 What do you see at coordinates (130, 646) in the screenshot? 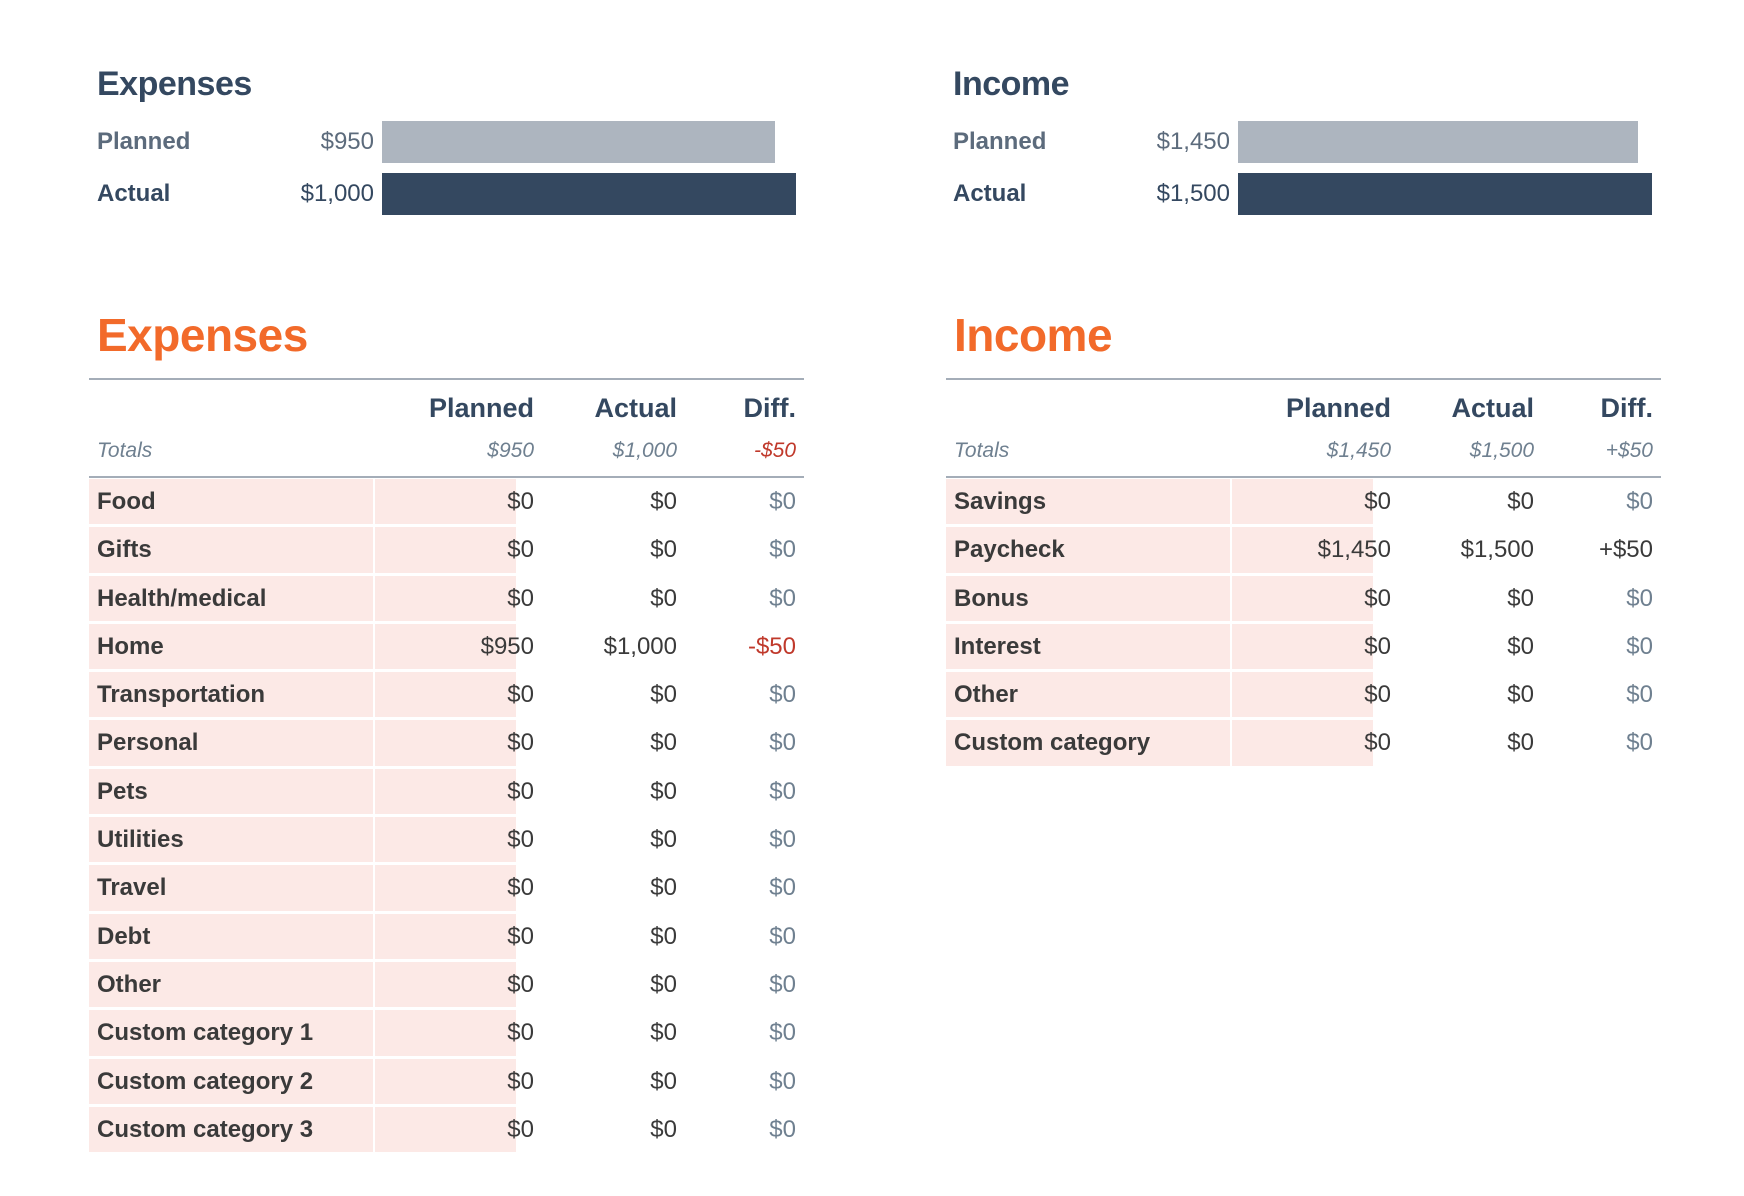
I see `category-name: Home` at bounding box center [130, 646].